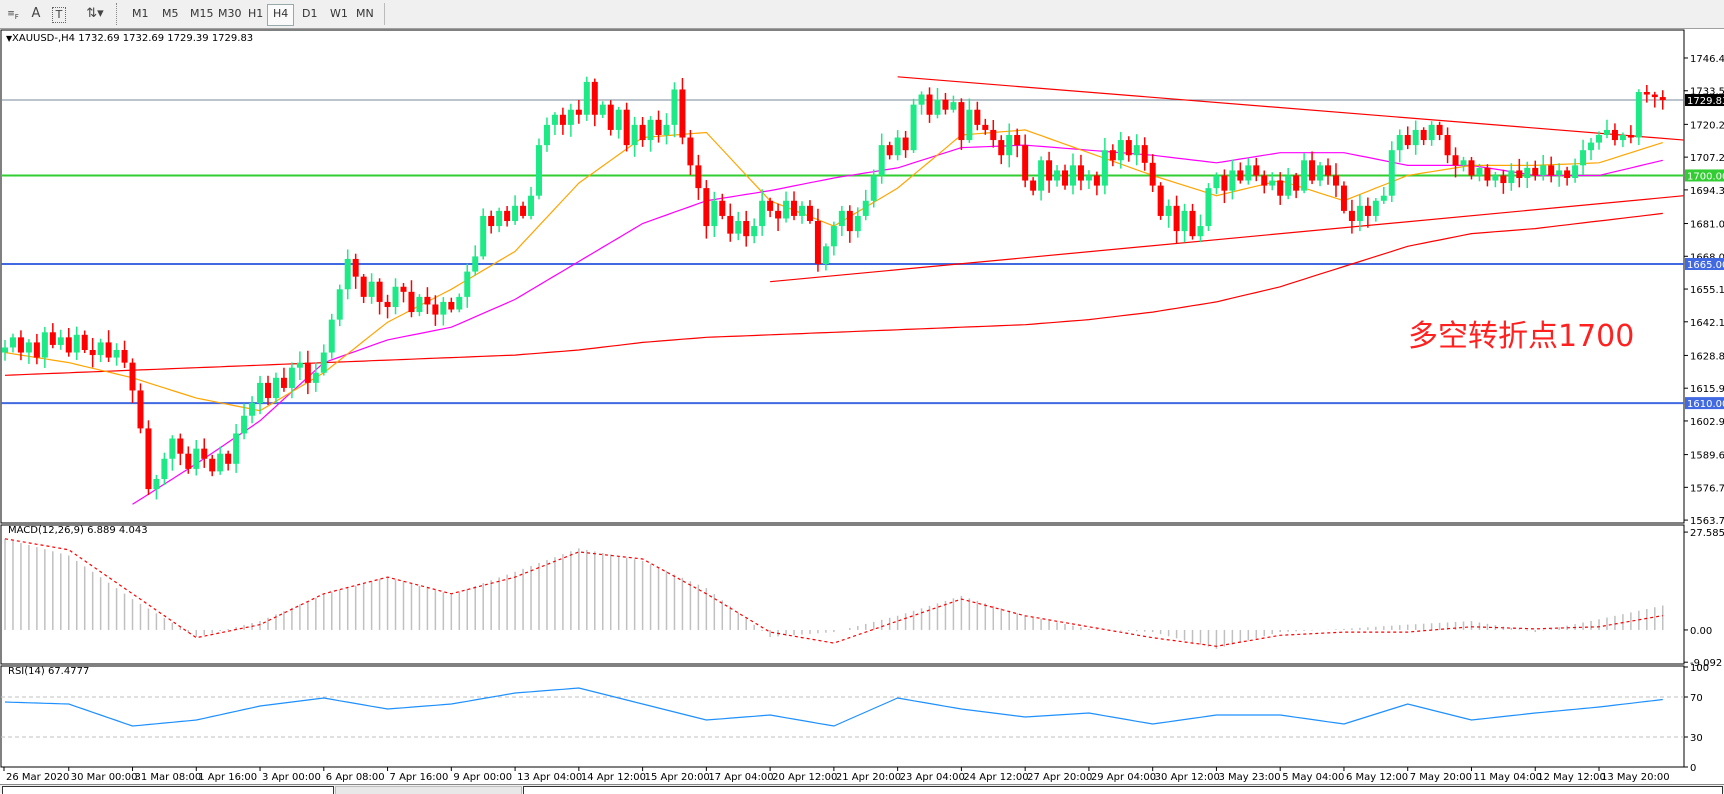 The width and height of the screenshot is (1724, 794). What do you see at coordinates (740, 777) in the screenshot?
I see `time-label: 17 Apr 04:00` at bounding box center [740, 777].